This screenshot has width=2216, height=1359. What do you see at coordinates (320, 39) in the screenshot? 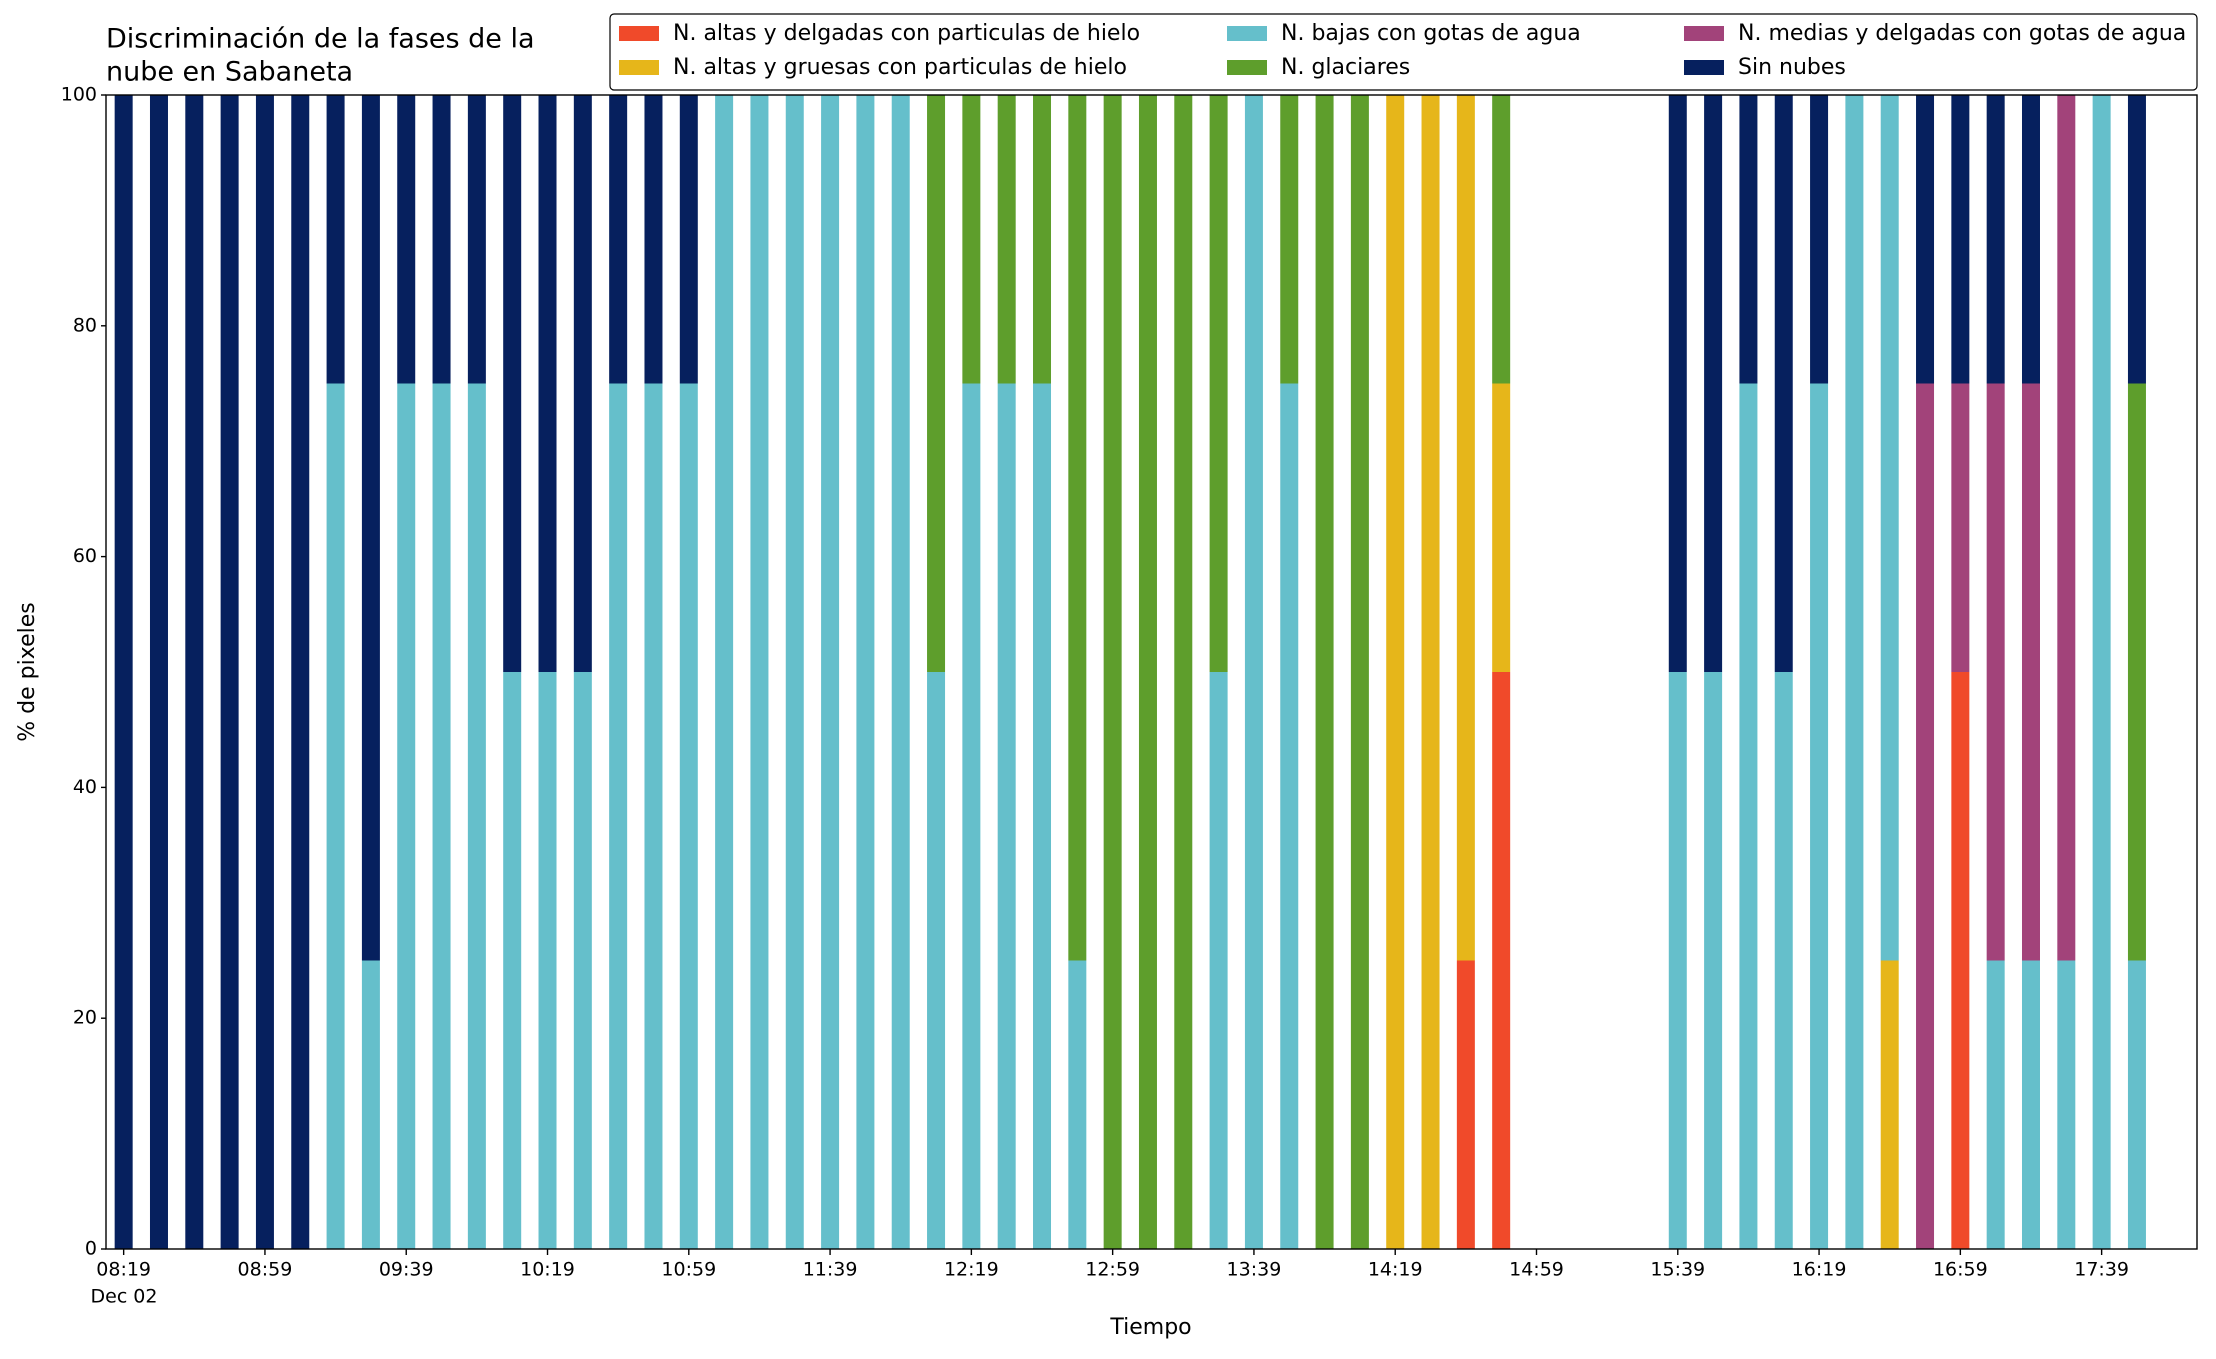
I see `chart-title: Discriminación de la fases de la` at bounding box center [320, 39].